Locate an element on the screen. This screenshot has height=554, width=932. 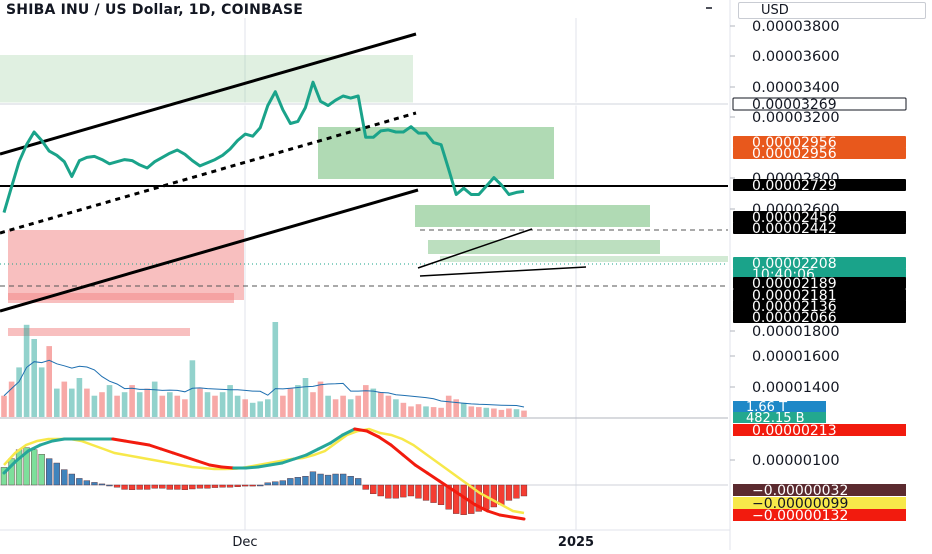
macd-label-text: 0.00000213 is located at coordinates (794, 431).